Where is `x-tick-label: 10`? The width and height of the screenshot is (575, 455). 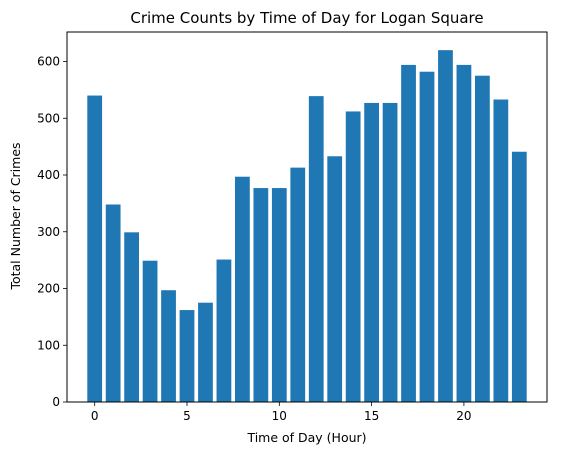 x-tick-label: 10 is located at coordinates (279, 416).